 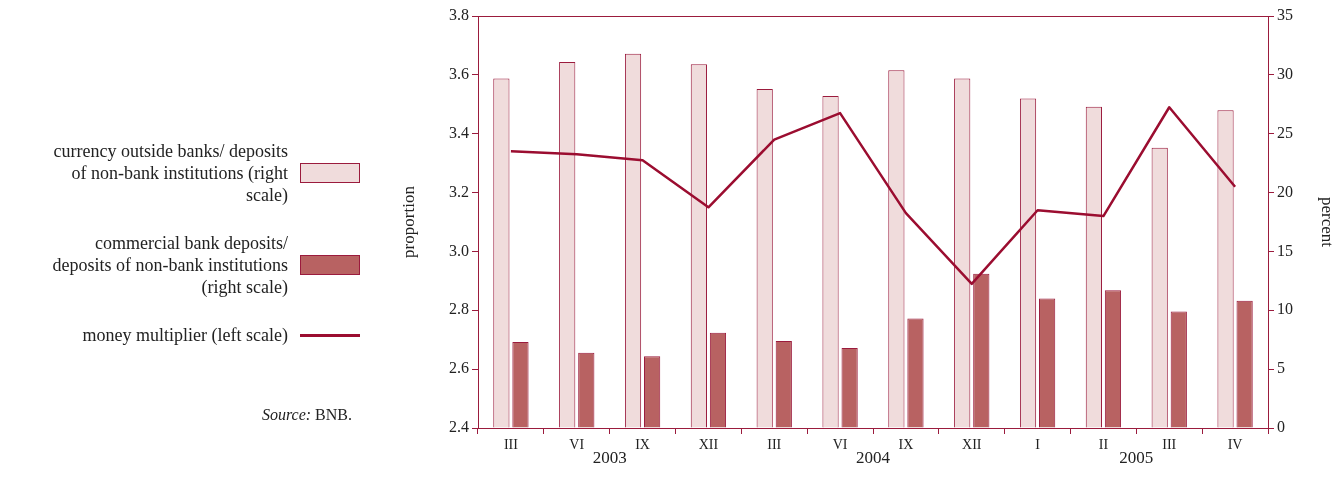 I want to click on y2-tick-label: 35, so click(x=1285, y=15).